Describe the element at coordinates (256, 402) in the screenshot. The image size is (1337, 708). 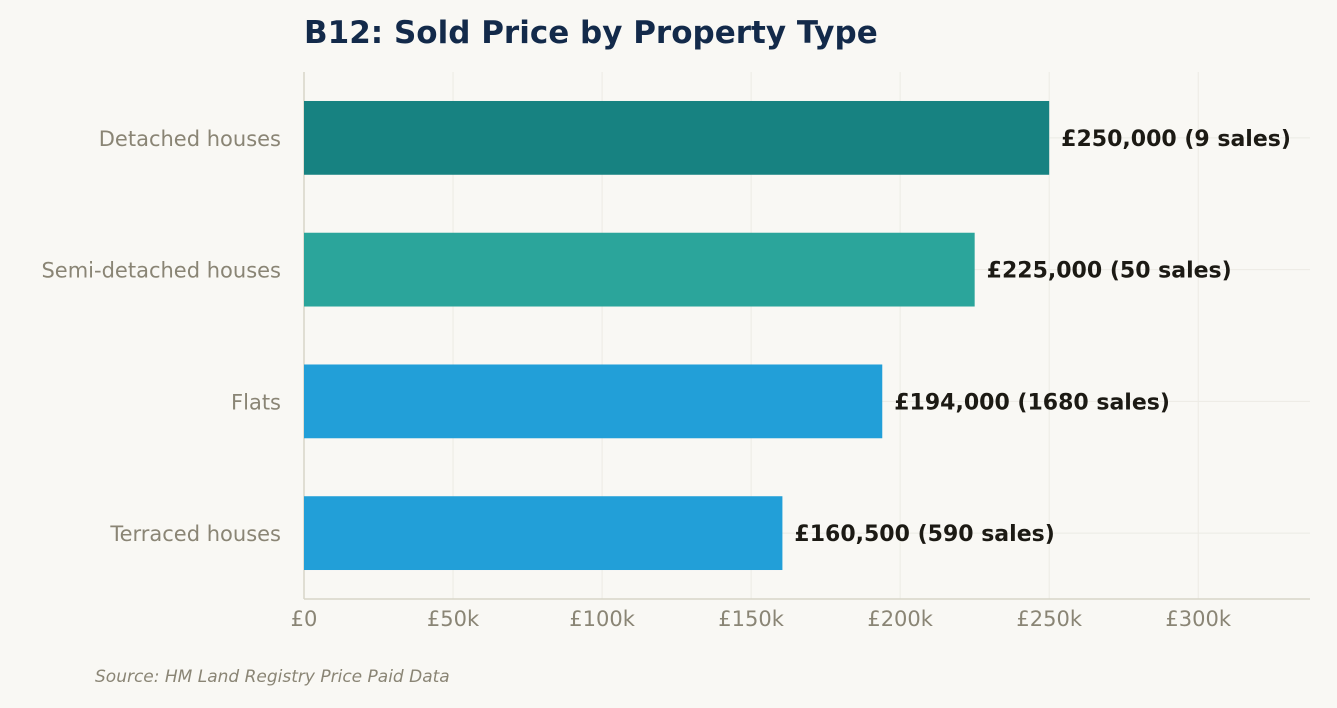
I see `y-tick-label: Flats` at that location.